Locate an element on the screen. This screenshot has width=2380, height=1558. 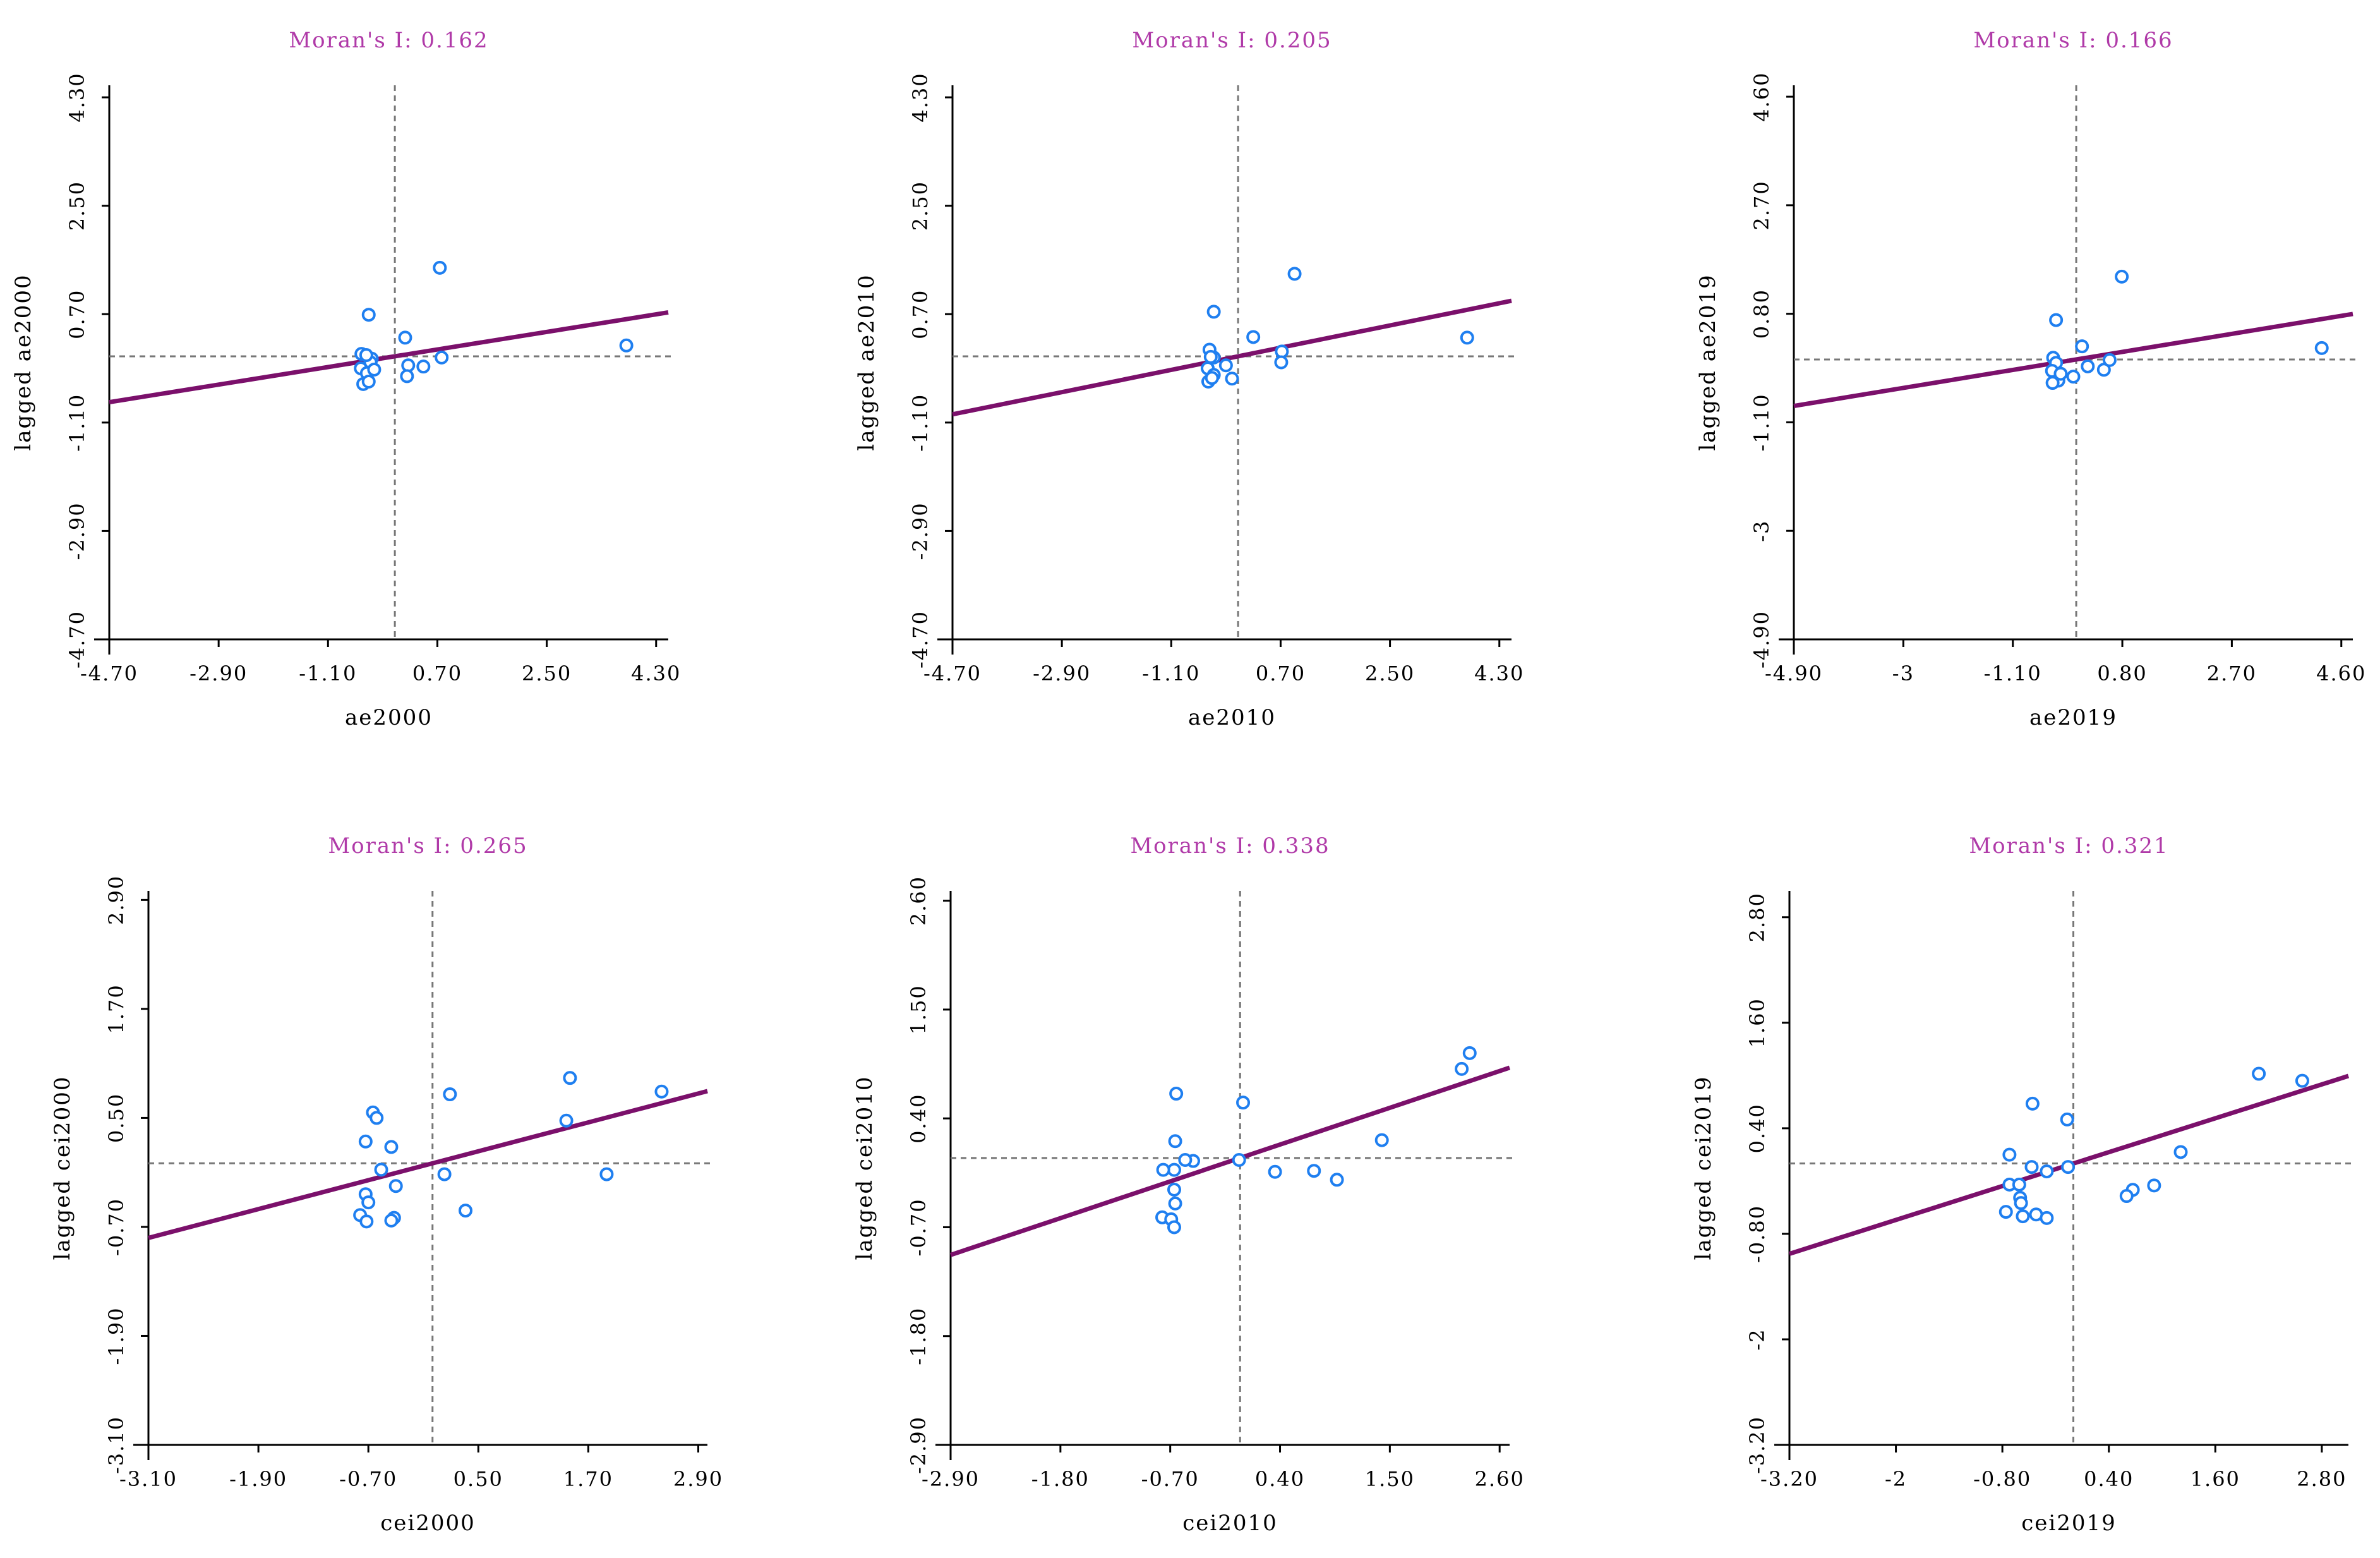
y-tick-label: -1.10 is located at coordinates (920, 423).